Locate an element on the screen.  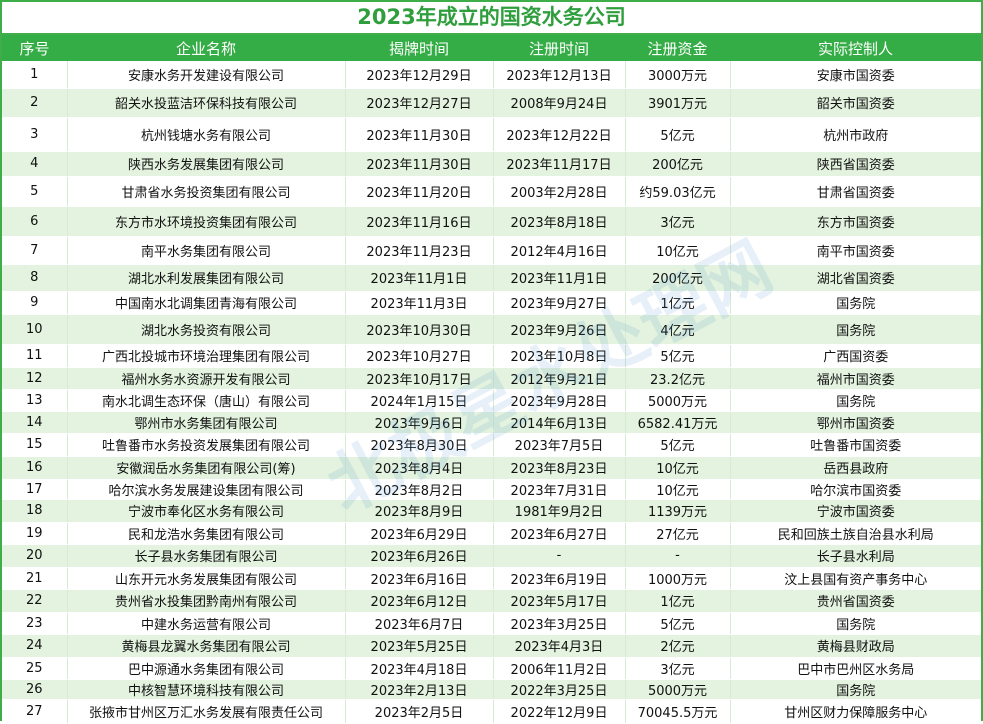
cell-col-index: 11 is located at coordinates (35, 356).